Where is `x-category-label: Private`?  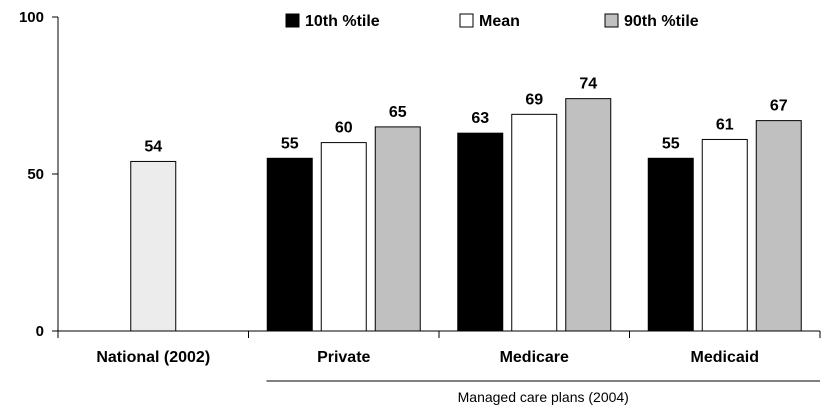 x-category-label: Private is located at coordinates (343, 357).